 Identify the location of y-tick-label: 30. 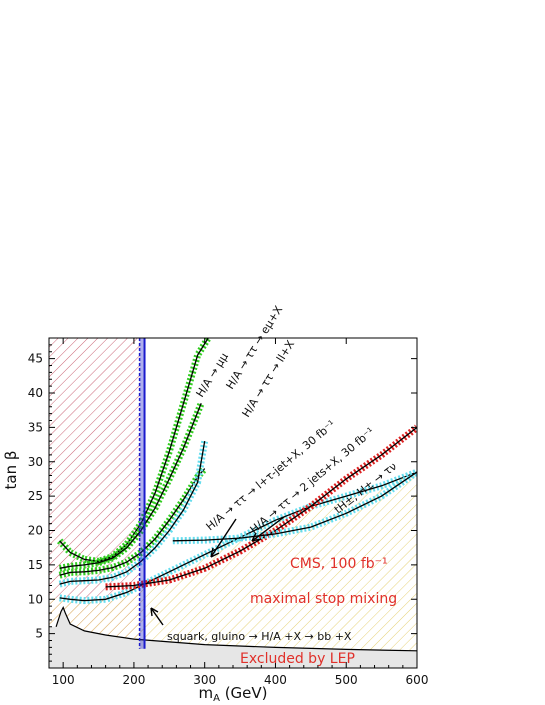
(35, 462).